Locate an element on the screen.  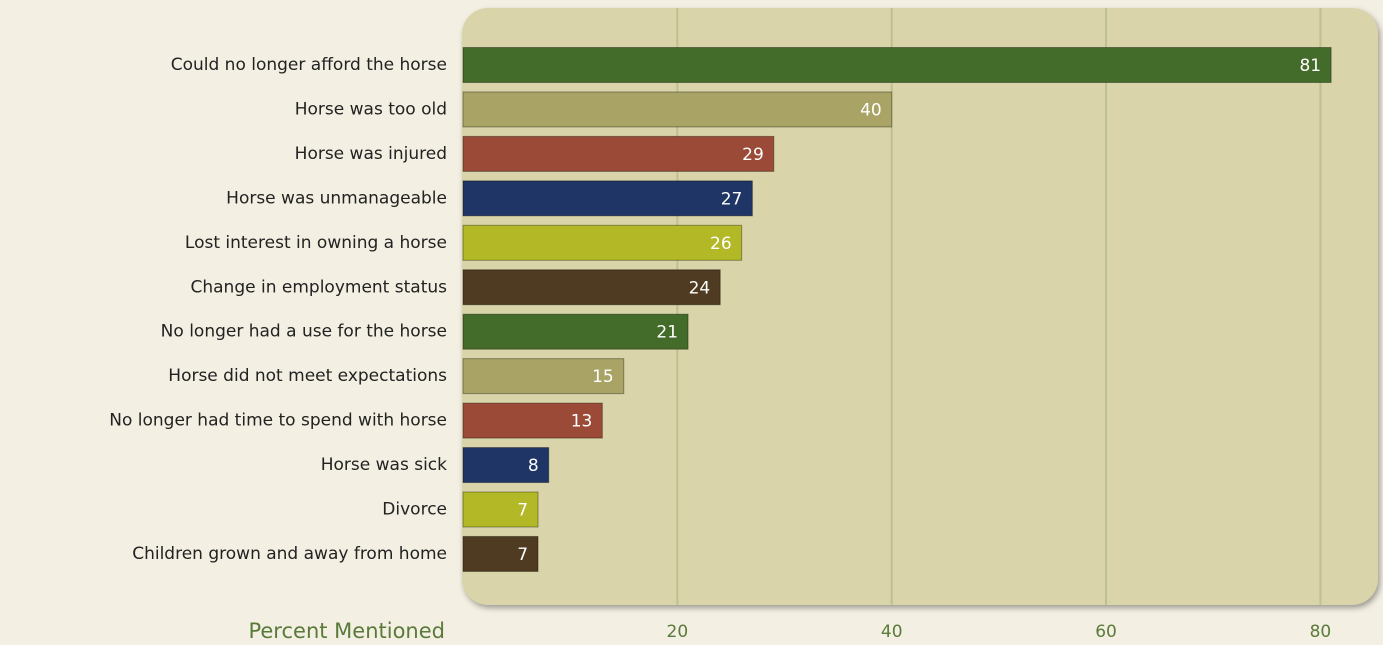
y-tick-label: No longer had a use for the horse is located at coordinates (304, 332).